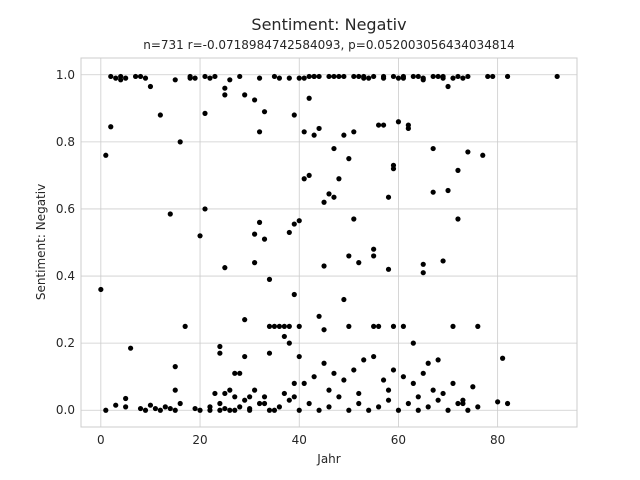 This screenshot has width=640, height=480. What do you see at coordinates (328, 459) in the screenshot?
I see `x-axis-label: Jahr` at bounding box center [328, 459].